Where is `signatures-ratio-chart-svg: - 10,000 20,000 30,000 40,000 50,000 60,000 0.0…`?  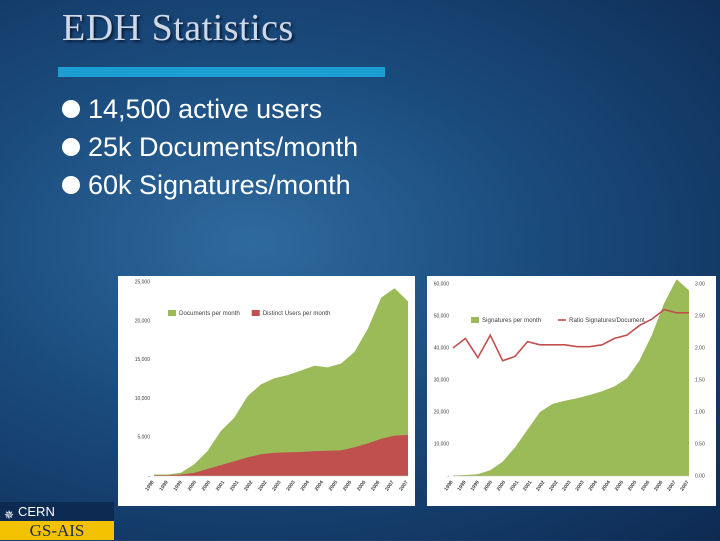 signatures-ratio-chart-svg: - 10,000 20,000 30,000 40,000 50,000 60,000 0.0… is located at coordinates (569, 386).